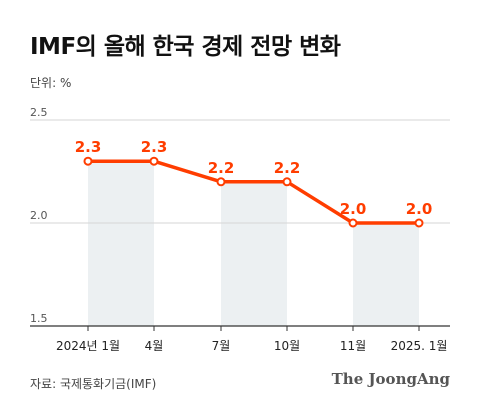  What do you see at coordinates (185, 47) in the screenshot?
I see `chart-title: IMF의 올해 한국 경제 전망 변화` at bounding box center [185, 47].